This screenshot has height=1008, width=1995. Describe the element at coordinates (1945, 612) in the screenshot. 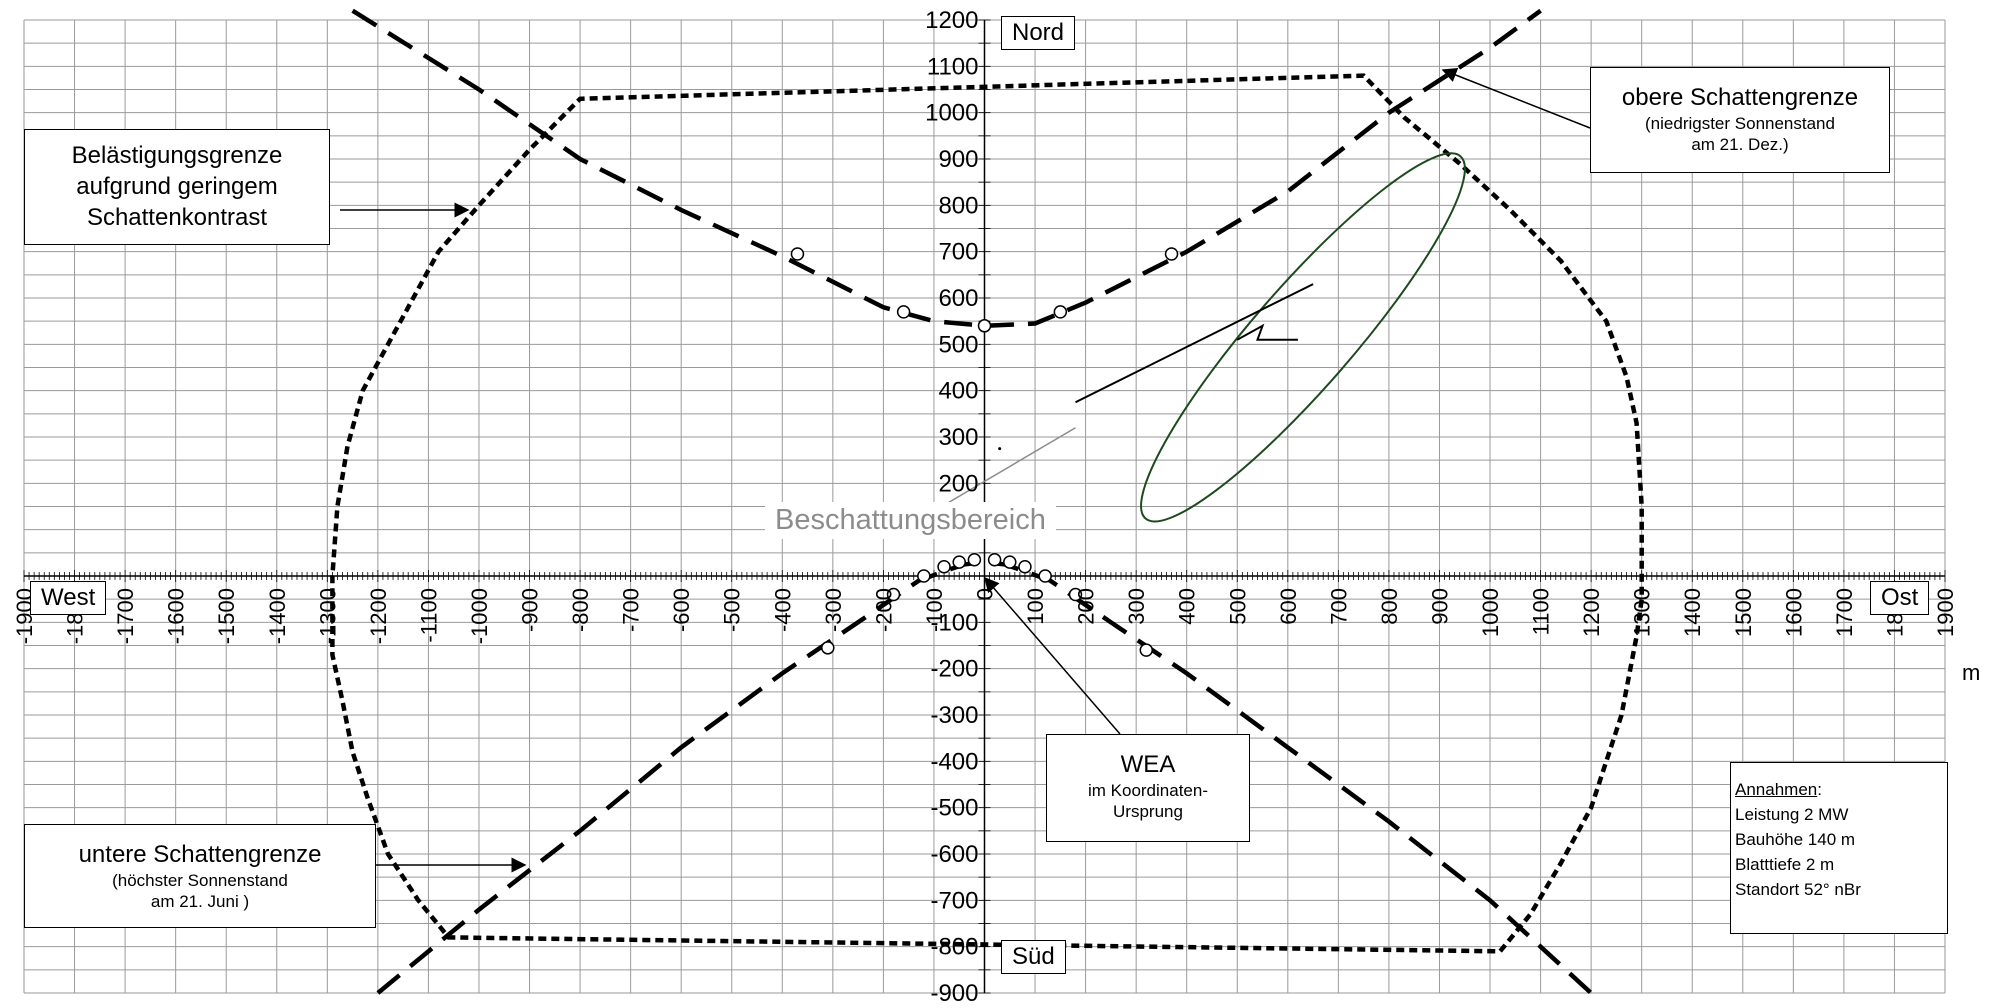

I see `x-tick-label: 1900` at that location.